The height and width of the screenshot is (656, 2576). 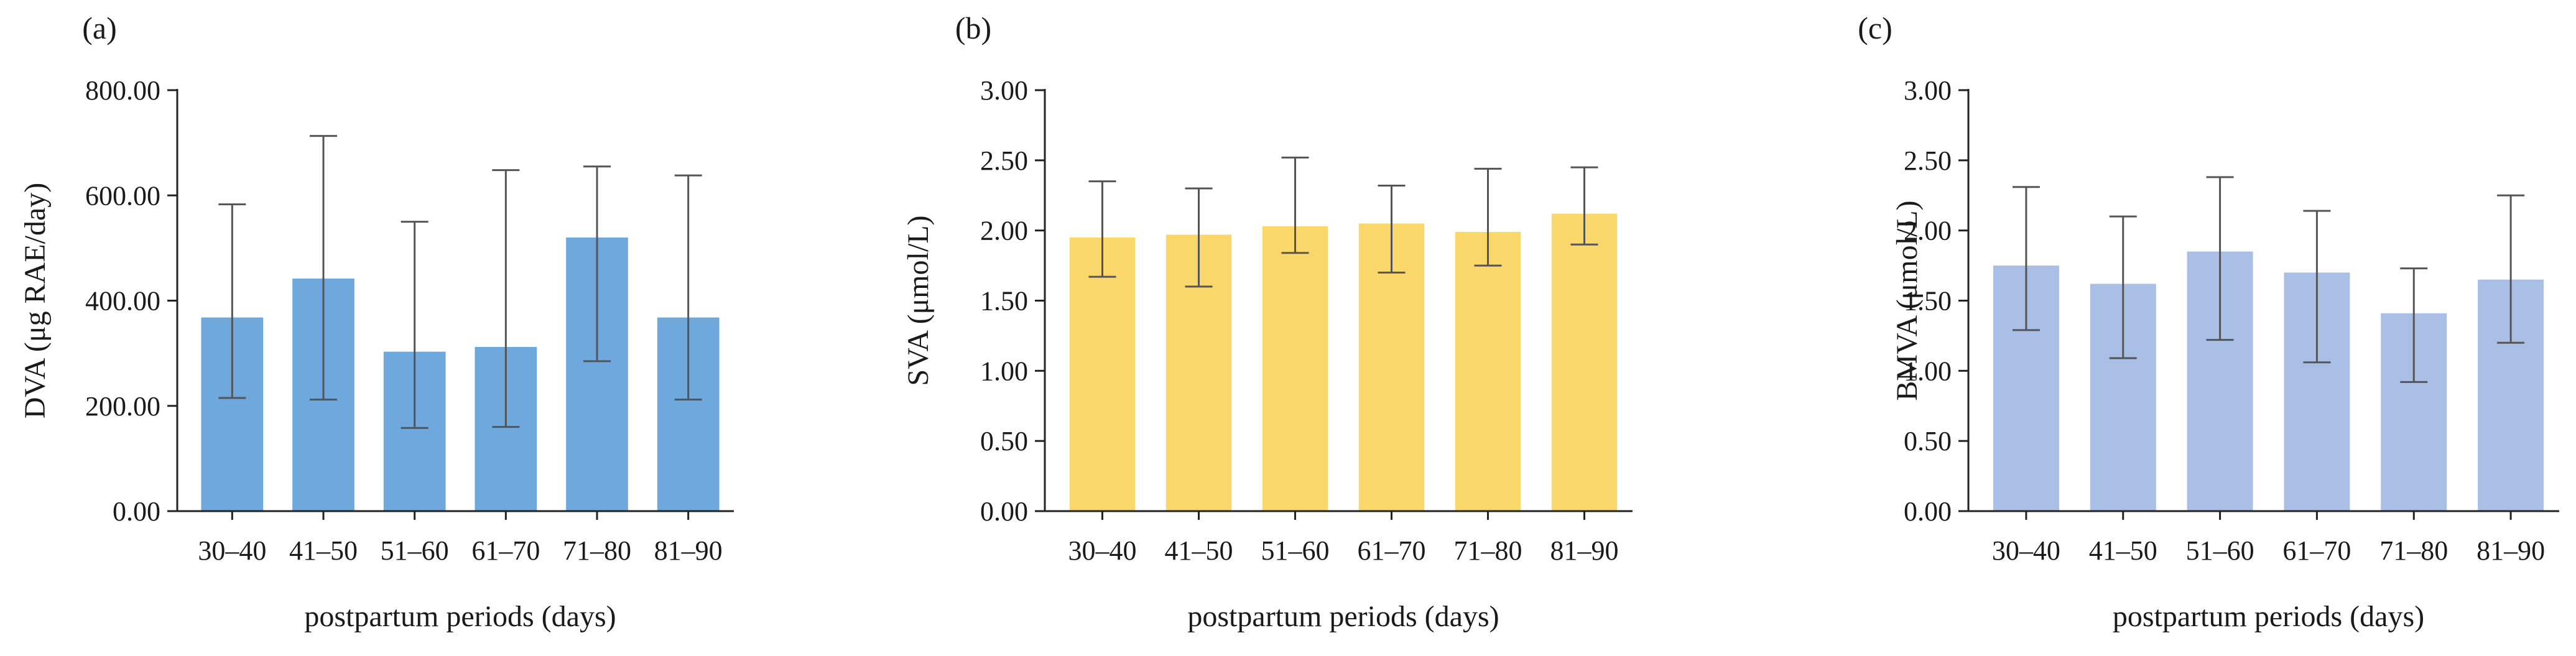 I want to click on y-axis-label: DVA (μg RAE/day), so click(x=36, y=301).